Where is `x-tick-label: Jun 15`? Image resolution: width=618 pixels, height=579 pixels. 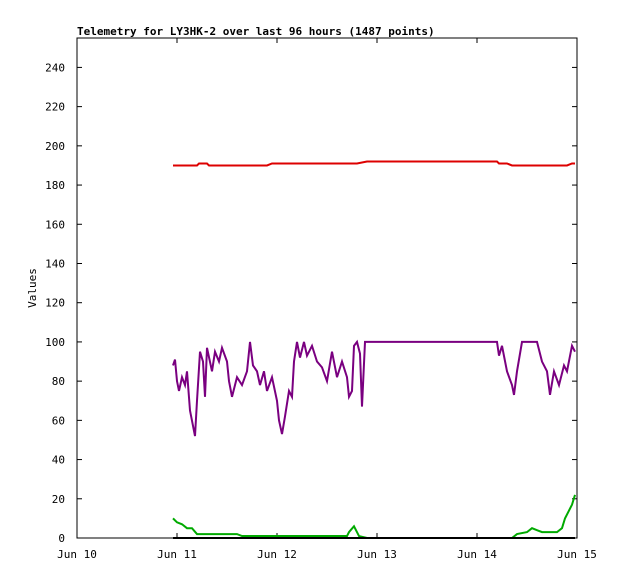 x-tick-label: Jun 15 is located at coordinates (577, 554).